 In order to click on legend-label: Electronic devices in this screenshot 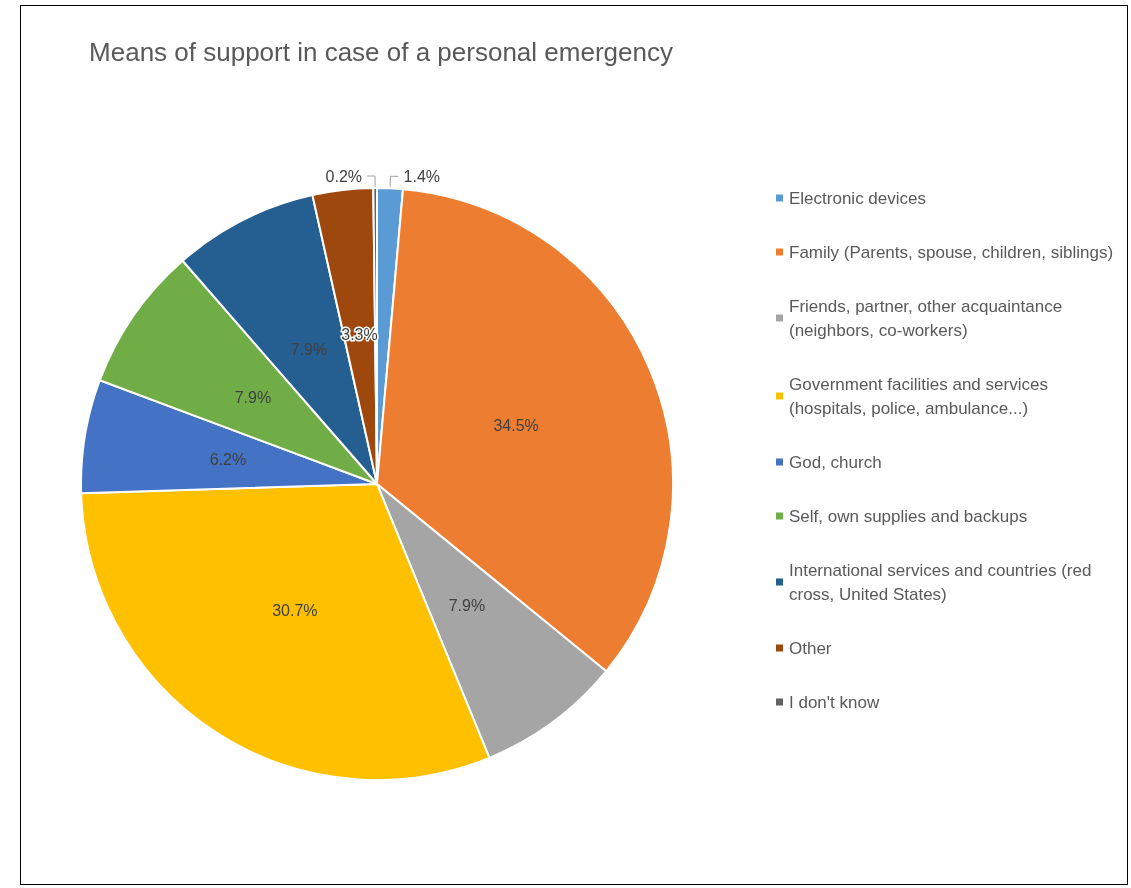, I will do `click(858, 198)`.